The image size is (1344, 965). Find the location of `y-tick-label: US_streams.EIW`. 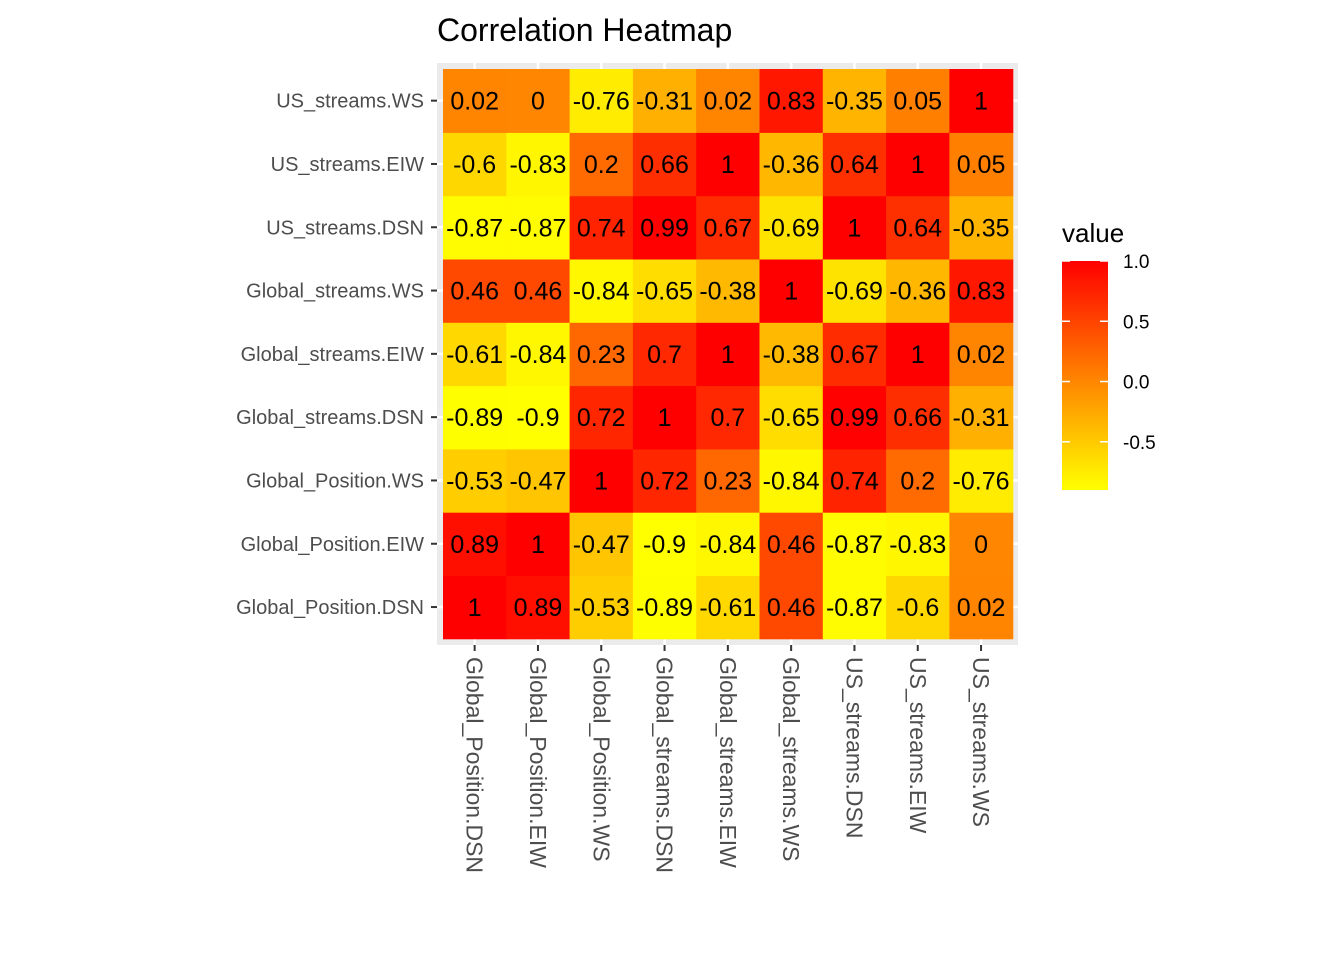

y-tick-label: US_streams.EIW is located at coordinates (347, 165).